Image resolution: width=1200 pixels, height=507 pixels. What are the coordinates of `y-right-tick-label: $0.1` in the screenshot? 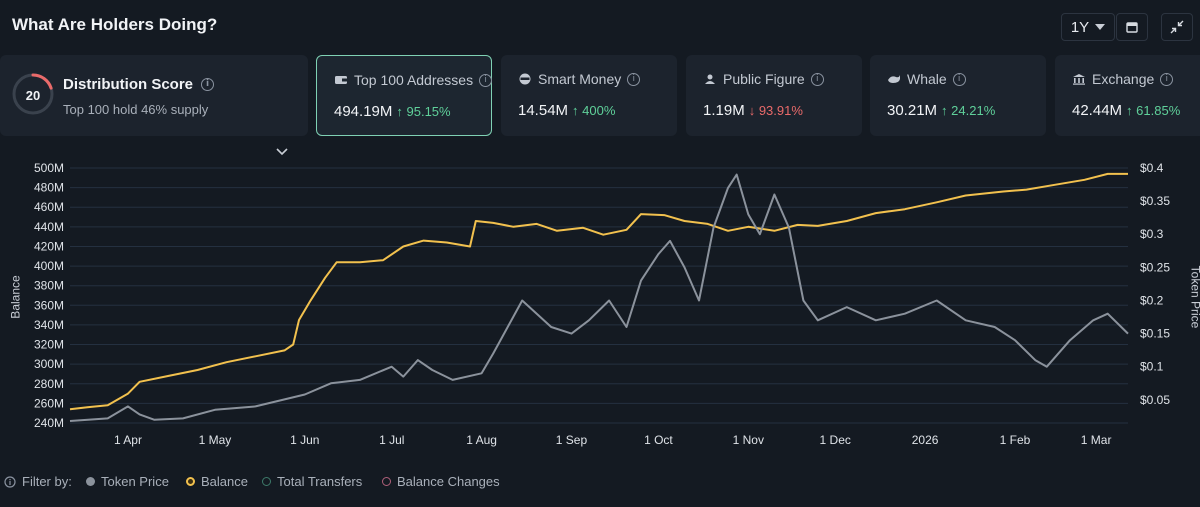 It's located at (1152, 367).